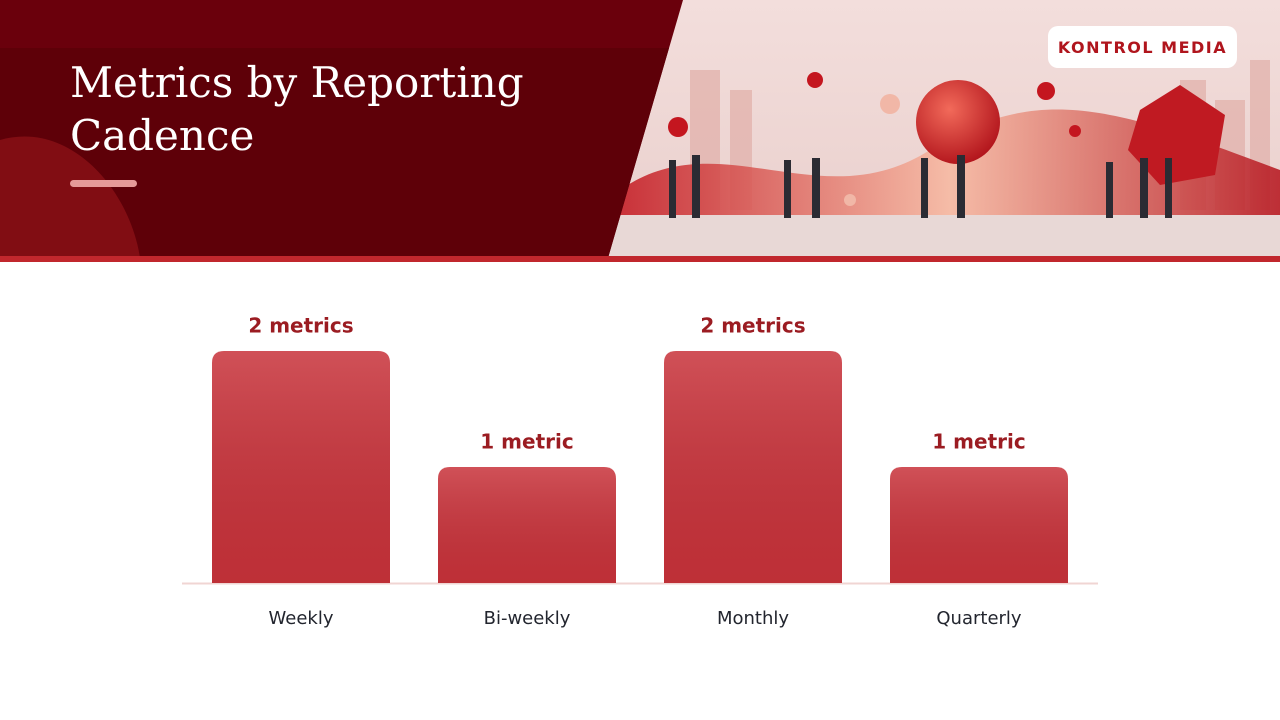 The width and height of the screenshot is (1280, 720). Describe the element at coordinates (753, 618) in the screenshot. I see `x-tick-label: Monthly` at that location.